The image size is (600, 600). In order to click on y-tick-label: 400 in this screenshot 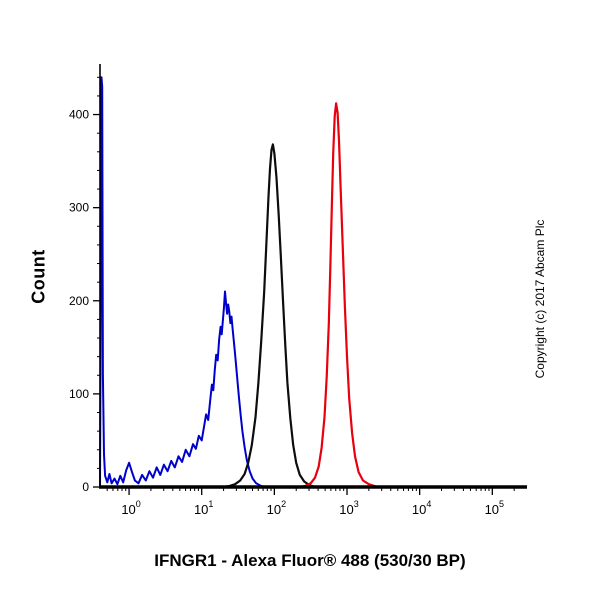, I will do `click(79, 115)`.